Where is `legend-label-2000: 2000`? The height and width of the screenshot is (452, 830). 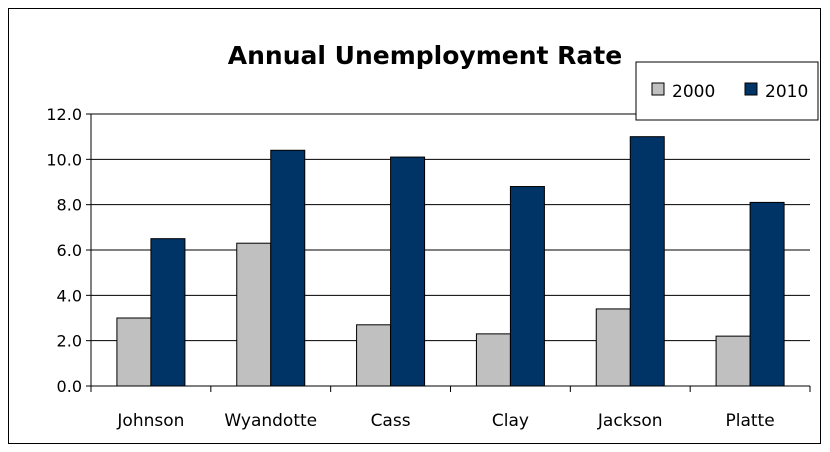 legend-label-2000: 2000 is located at coordinates (693, 92).